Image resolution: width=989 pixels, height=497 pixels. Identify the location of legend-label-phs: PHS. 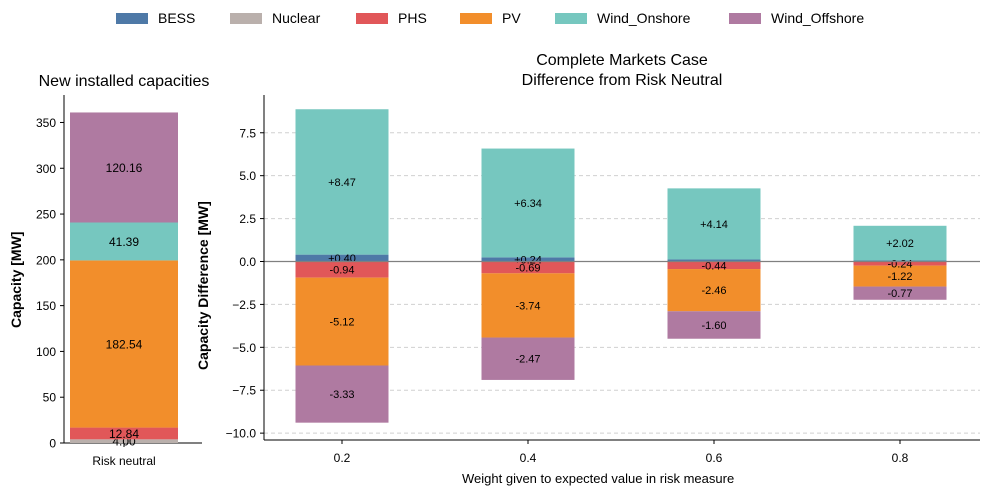
(412, 18).